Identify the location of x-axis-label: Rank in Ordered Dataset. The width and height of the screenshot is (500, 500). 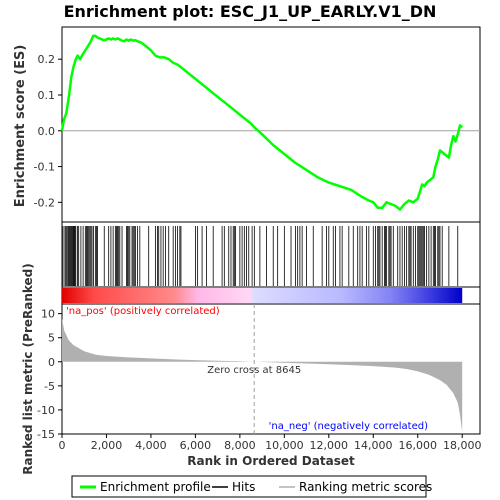
(271, 461).